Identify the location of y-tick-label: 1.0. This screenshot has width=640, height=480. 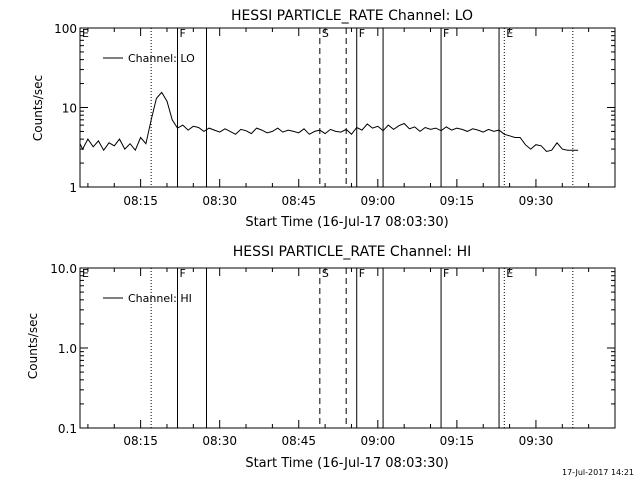
(67, 349).